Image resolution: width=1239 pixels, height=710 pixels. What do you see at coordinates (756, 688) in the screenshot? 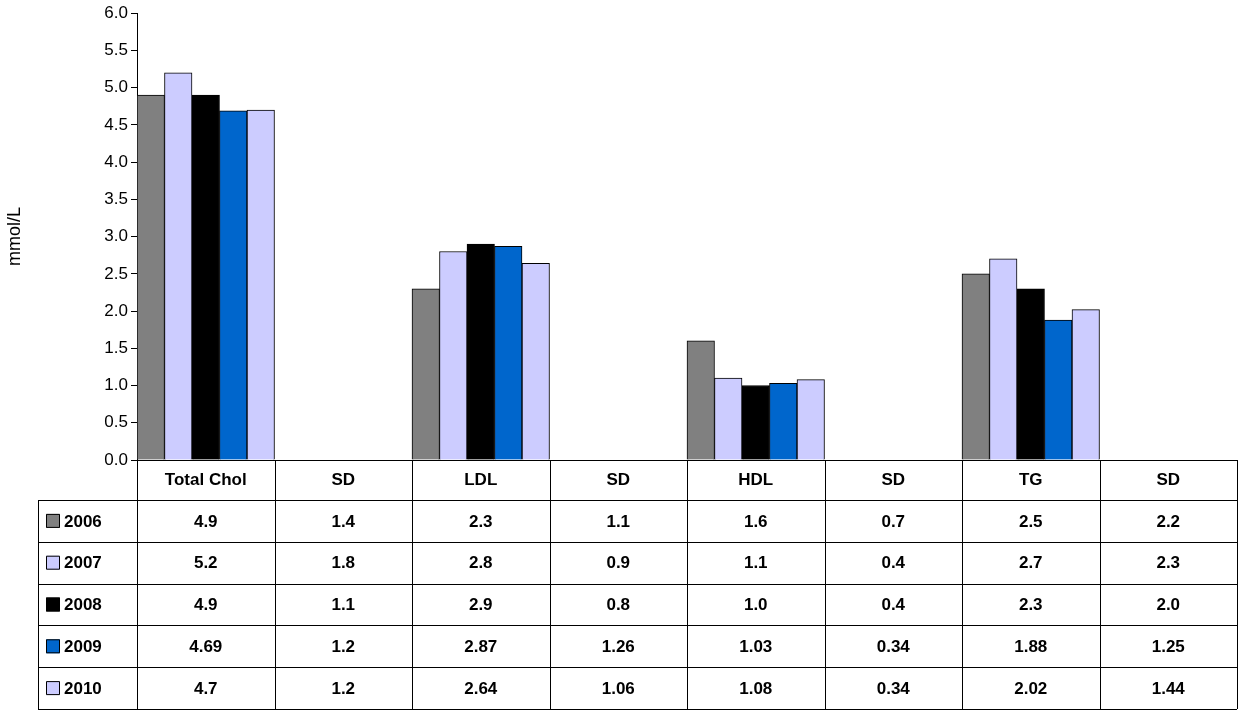
I see `data-label: 1.08` at bounding box center [756, 688].